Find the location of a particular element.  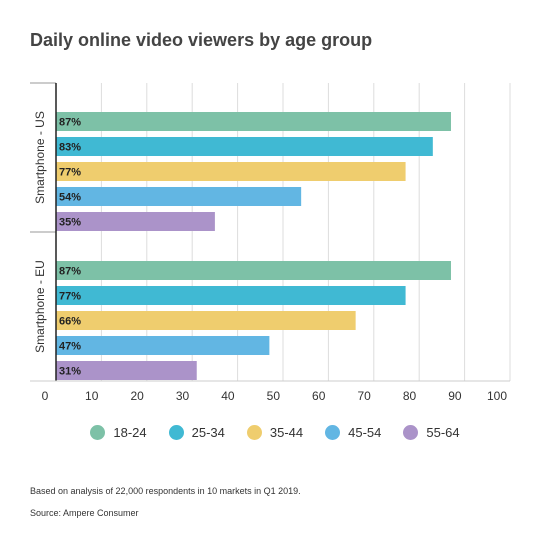

data-label: 83% is located at coordinates (70, 148).